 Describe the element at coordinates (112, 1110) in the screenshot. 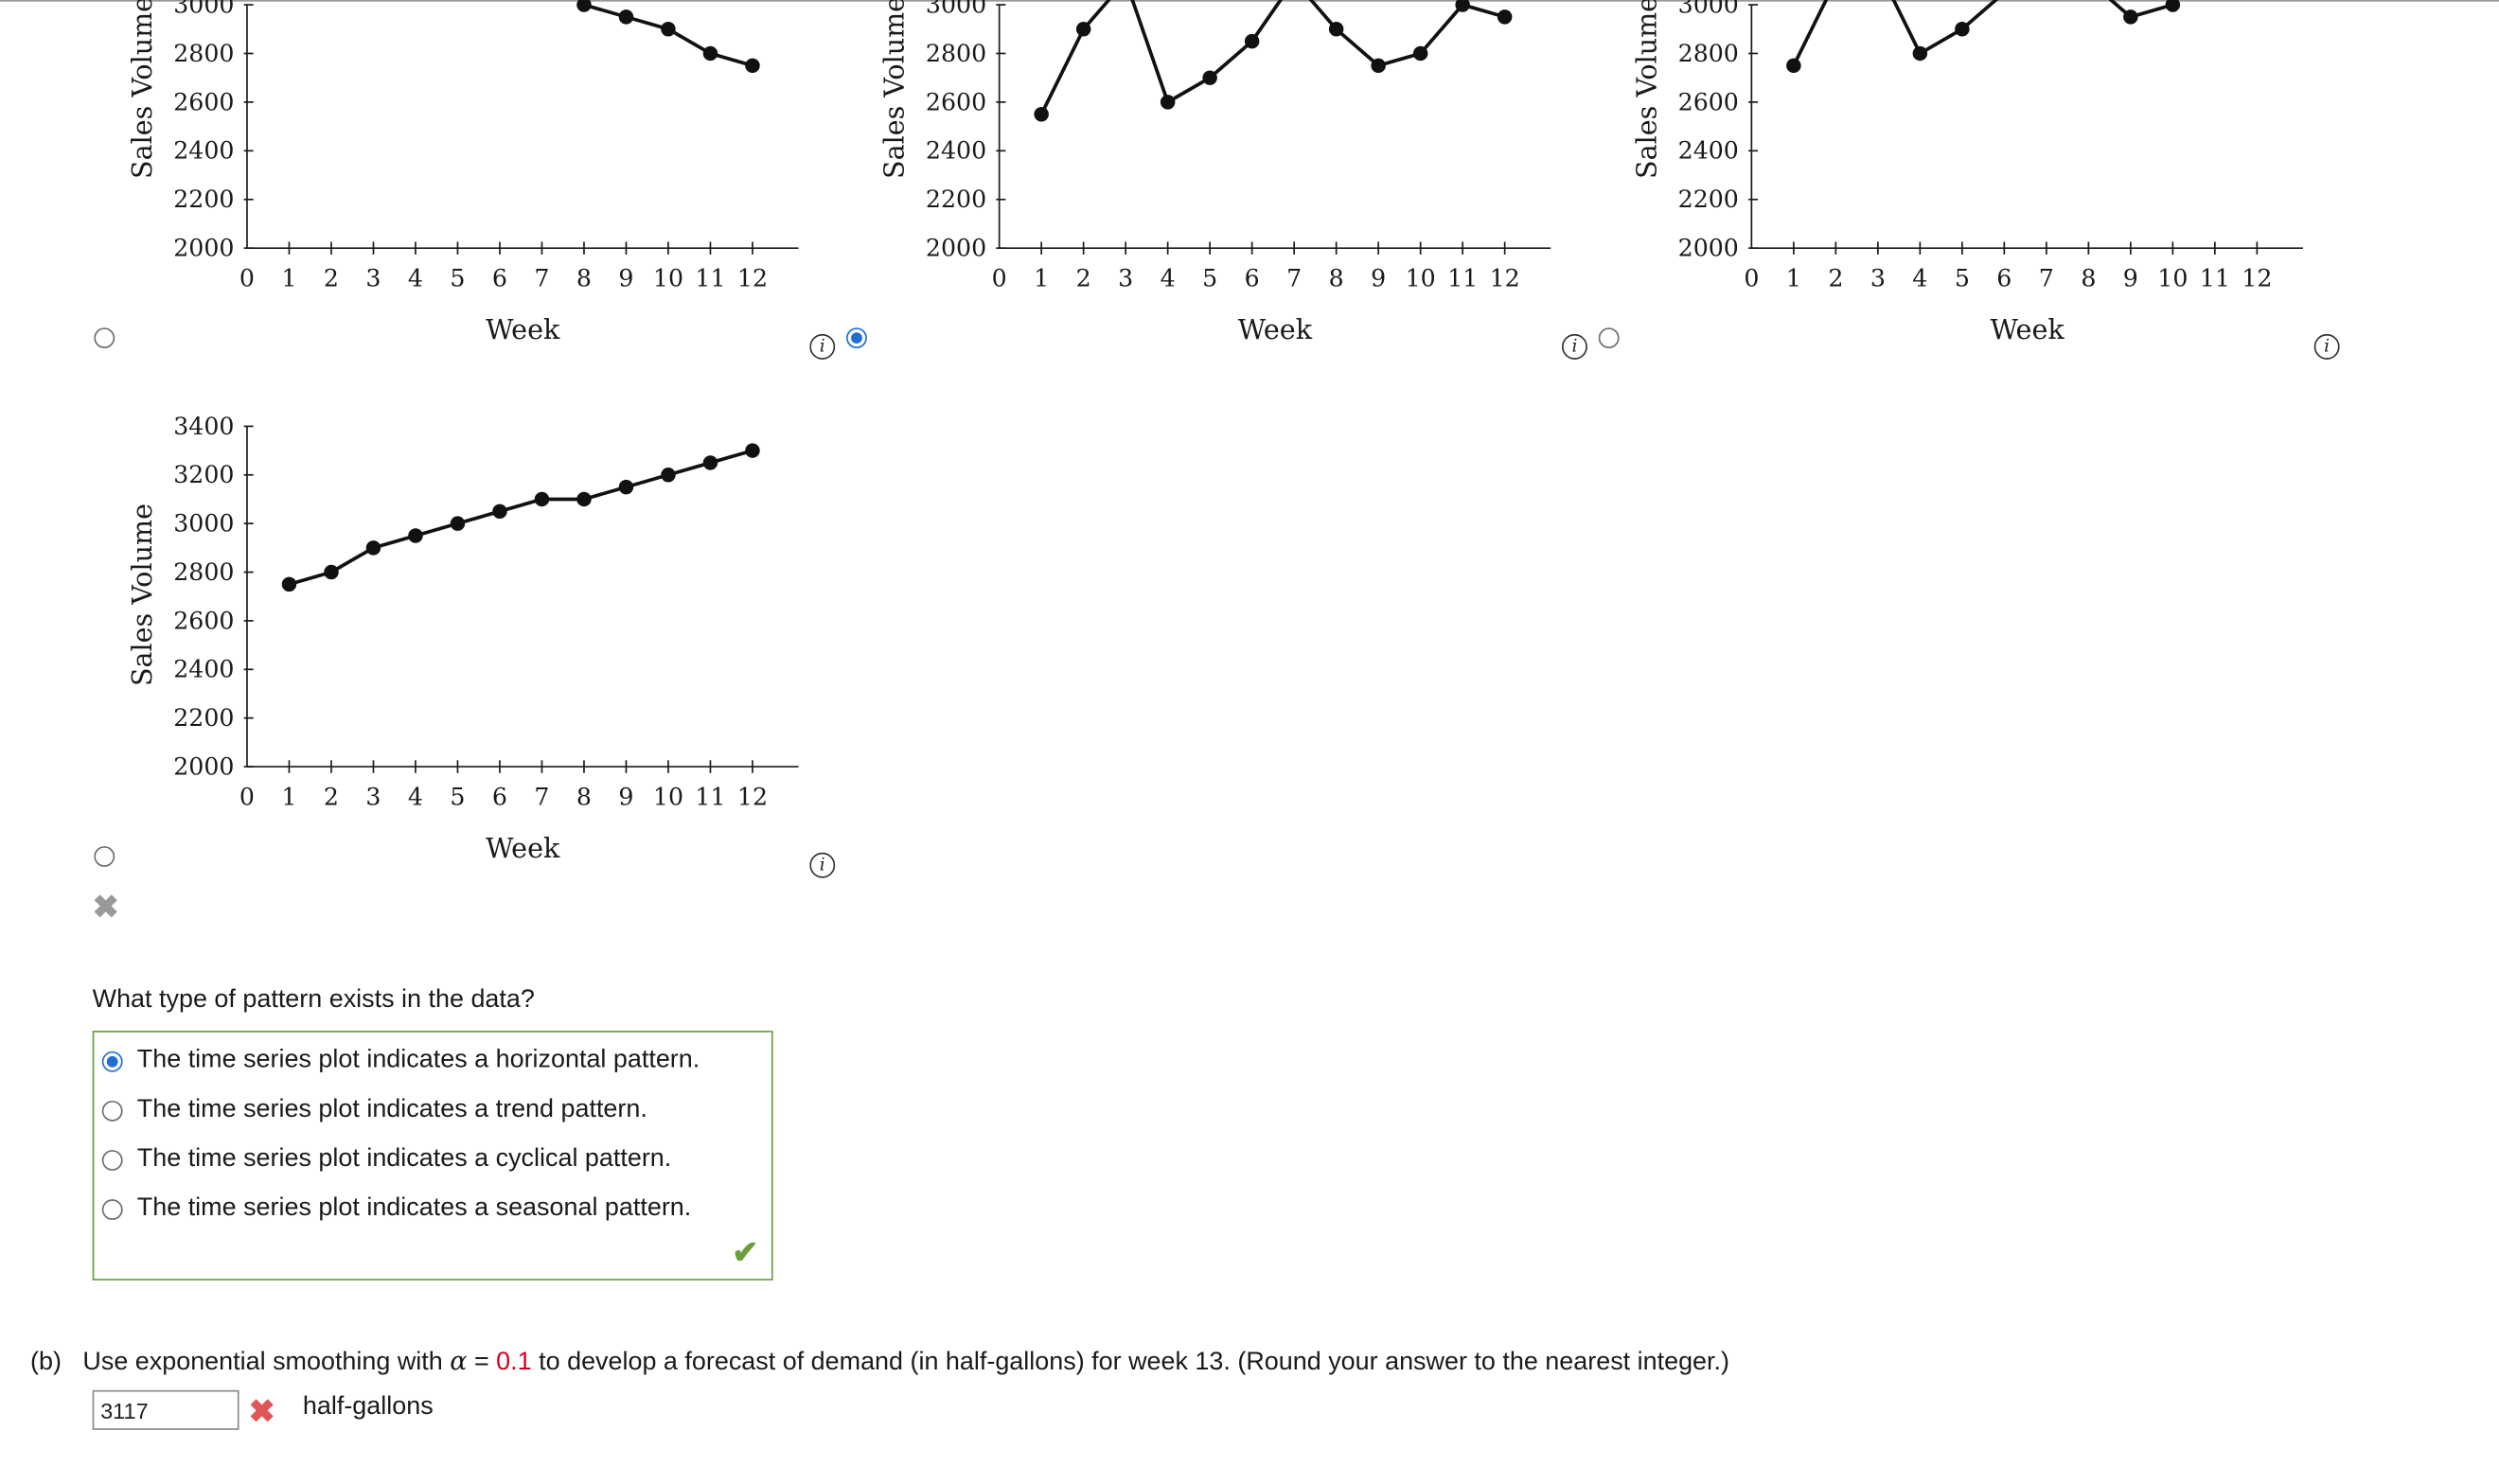

I see `choice-trend-radio` at that location.